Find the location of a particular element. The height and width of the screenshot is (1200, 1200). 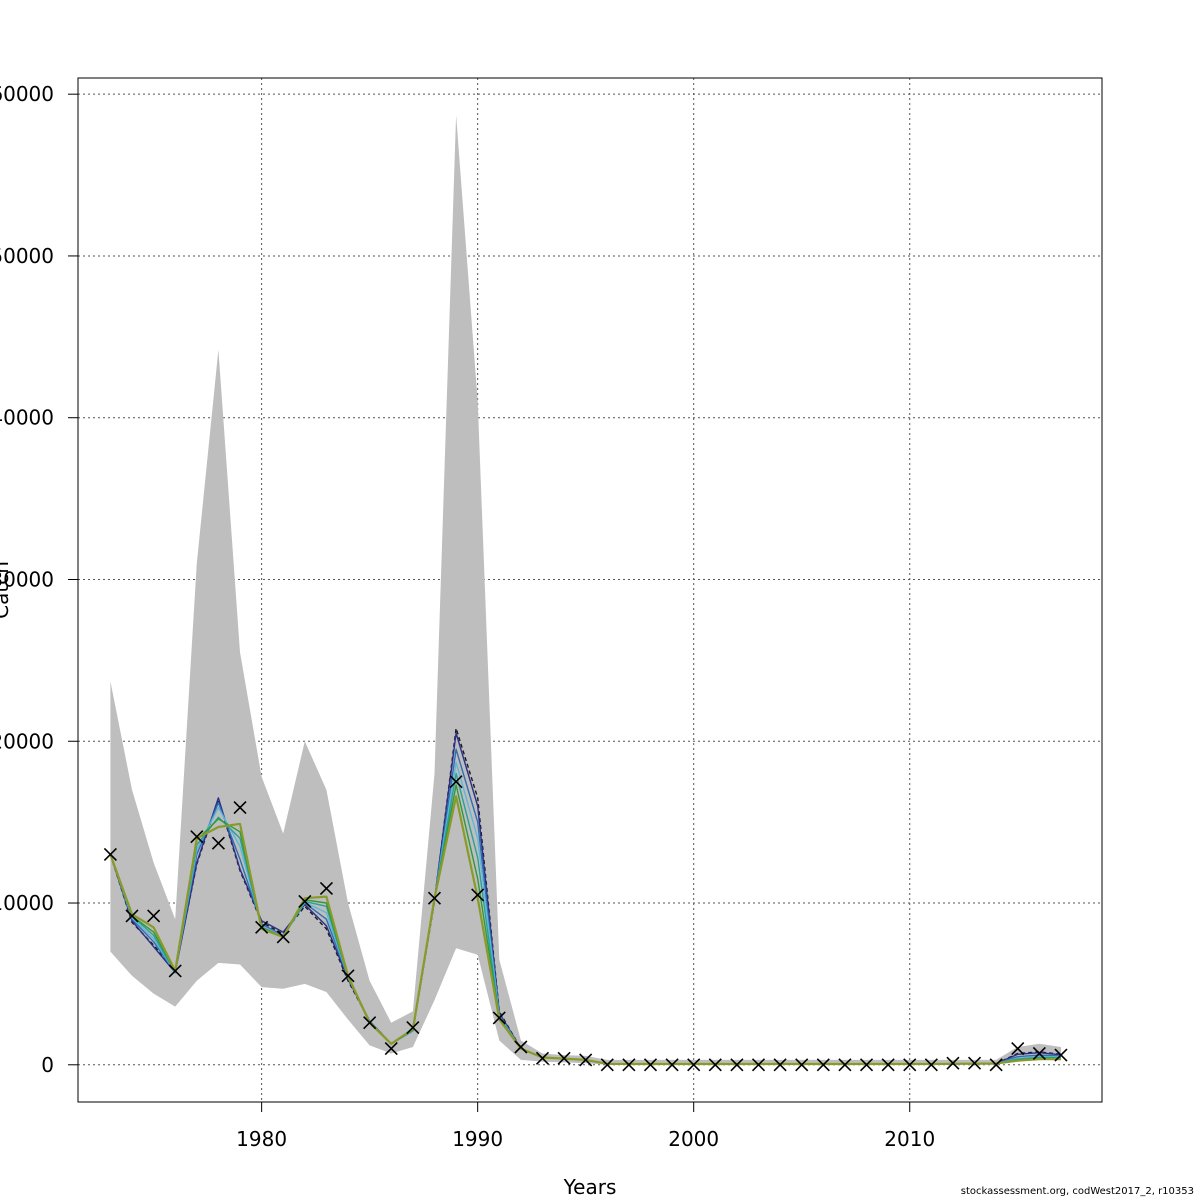

observed-point-1974 is located at coordinates (132, 916).